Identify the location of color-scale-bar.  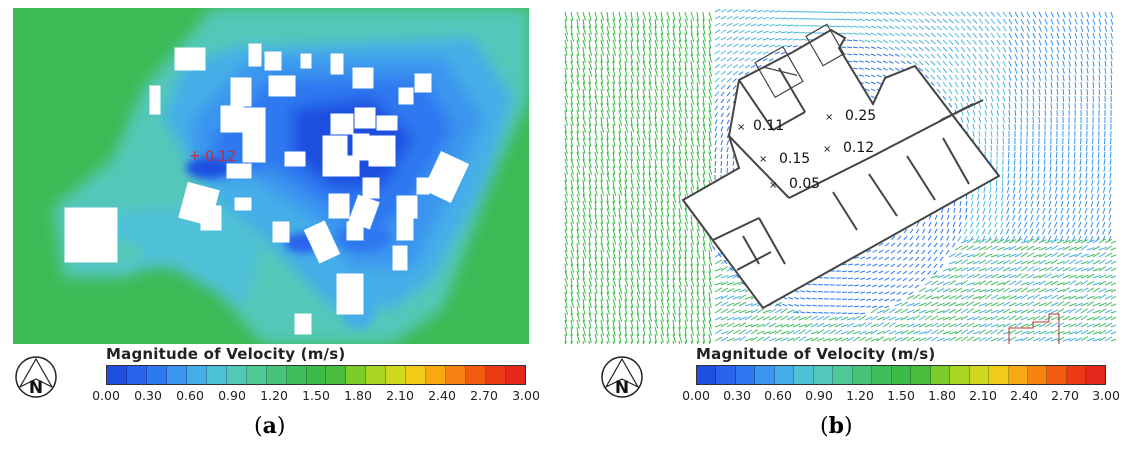
(316, 375).